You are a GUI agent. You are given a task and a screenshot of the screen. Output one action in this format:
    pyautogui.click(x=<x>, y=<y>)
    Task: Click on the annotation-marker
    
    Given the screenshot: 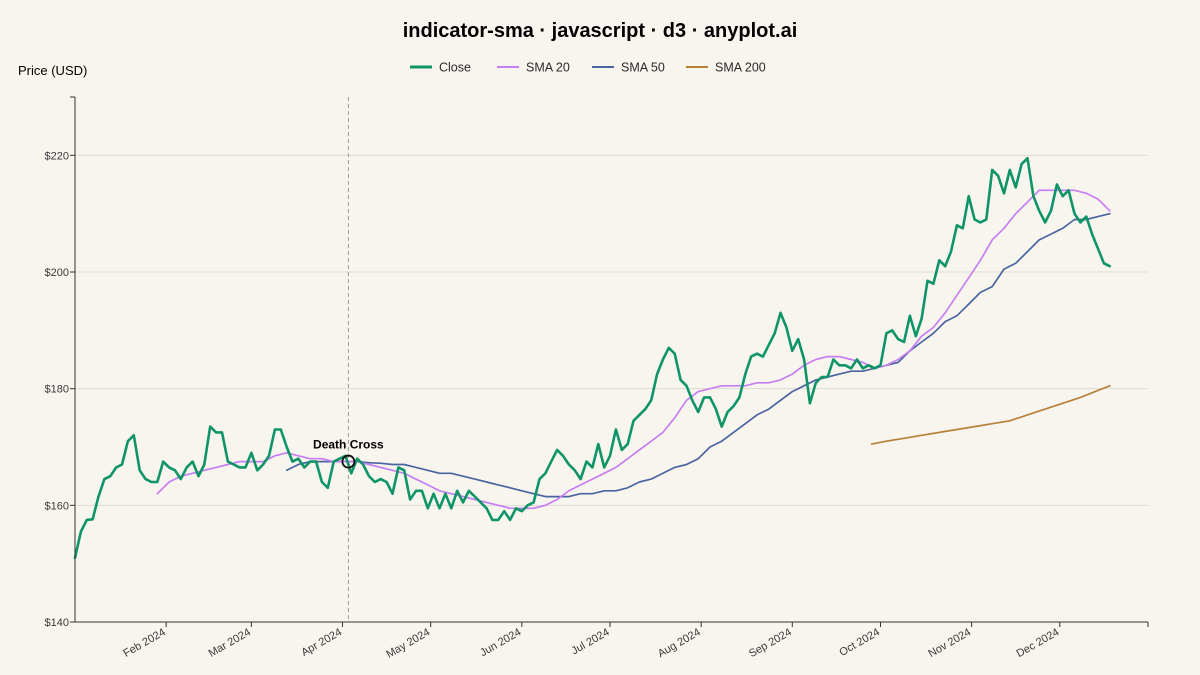 What is the action you would take?
    pyautogui.click(x=348, y=461)
    